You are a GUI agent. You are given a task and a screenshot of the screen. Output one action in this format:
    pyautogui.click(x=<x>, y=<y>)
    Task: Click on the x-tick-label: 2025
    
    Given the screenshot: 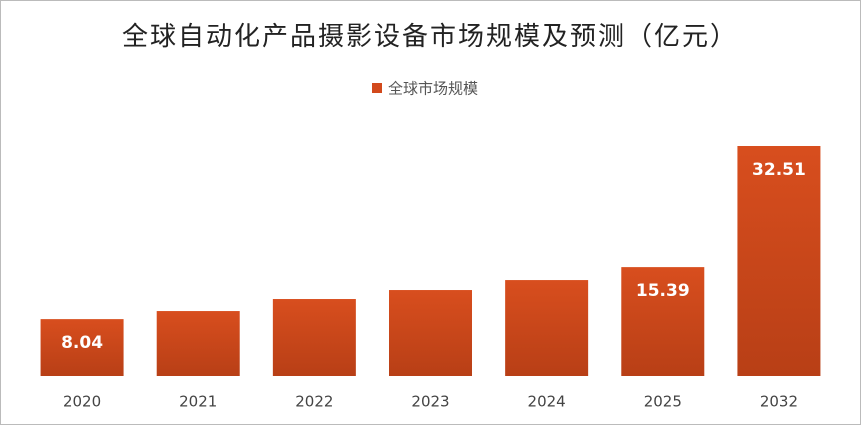 What is the action you would take?
    pyautogui.click(x=663, y=402)
    